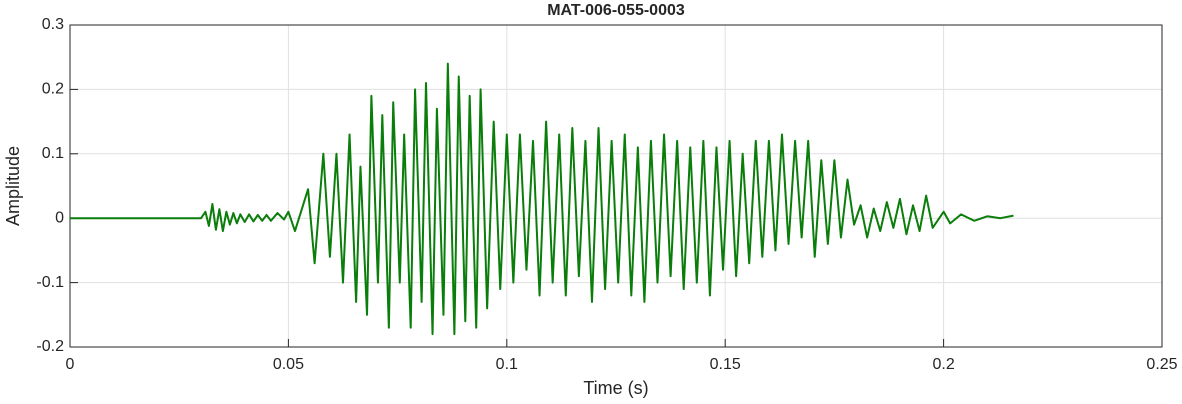  I want to click on y-axis-label: Amplitude, so click(13, 186).